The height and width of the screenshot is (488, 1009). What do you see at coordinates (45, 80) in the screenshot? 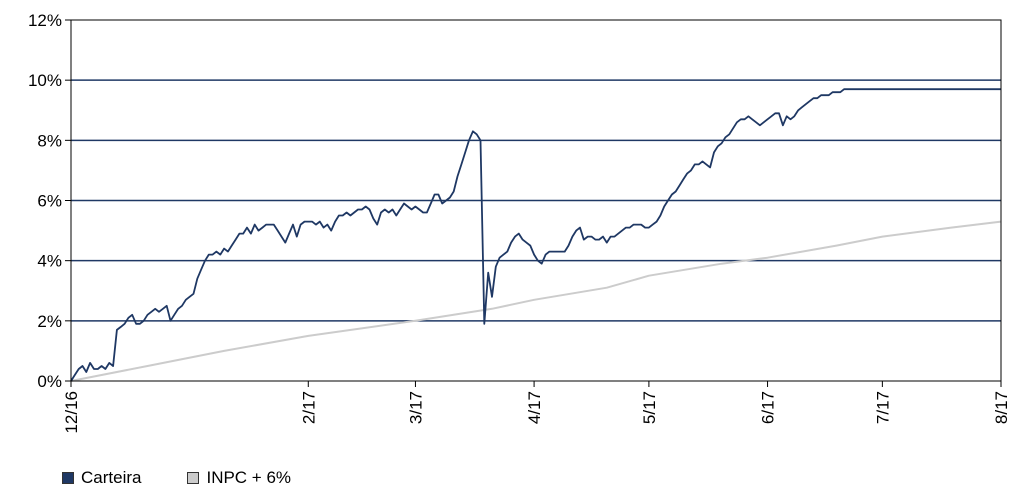
I see `y-tick-label: 10%` at bounding box center [45, 80].